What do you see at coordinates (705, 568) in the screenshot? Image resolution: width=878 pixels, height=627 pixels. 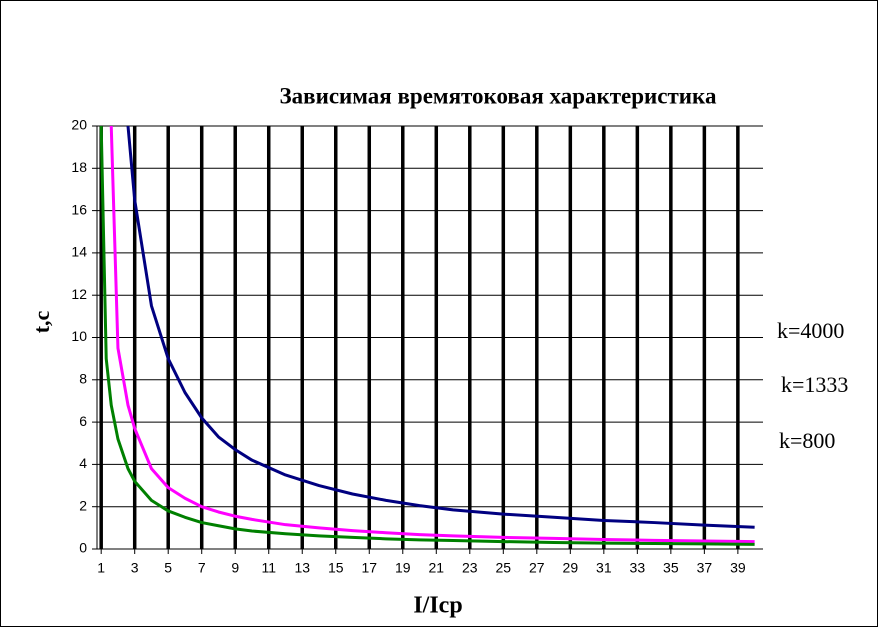 I see `x-tick-label: 37` at bounding box center [705, 568].